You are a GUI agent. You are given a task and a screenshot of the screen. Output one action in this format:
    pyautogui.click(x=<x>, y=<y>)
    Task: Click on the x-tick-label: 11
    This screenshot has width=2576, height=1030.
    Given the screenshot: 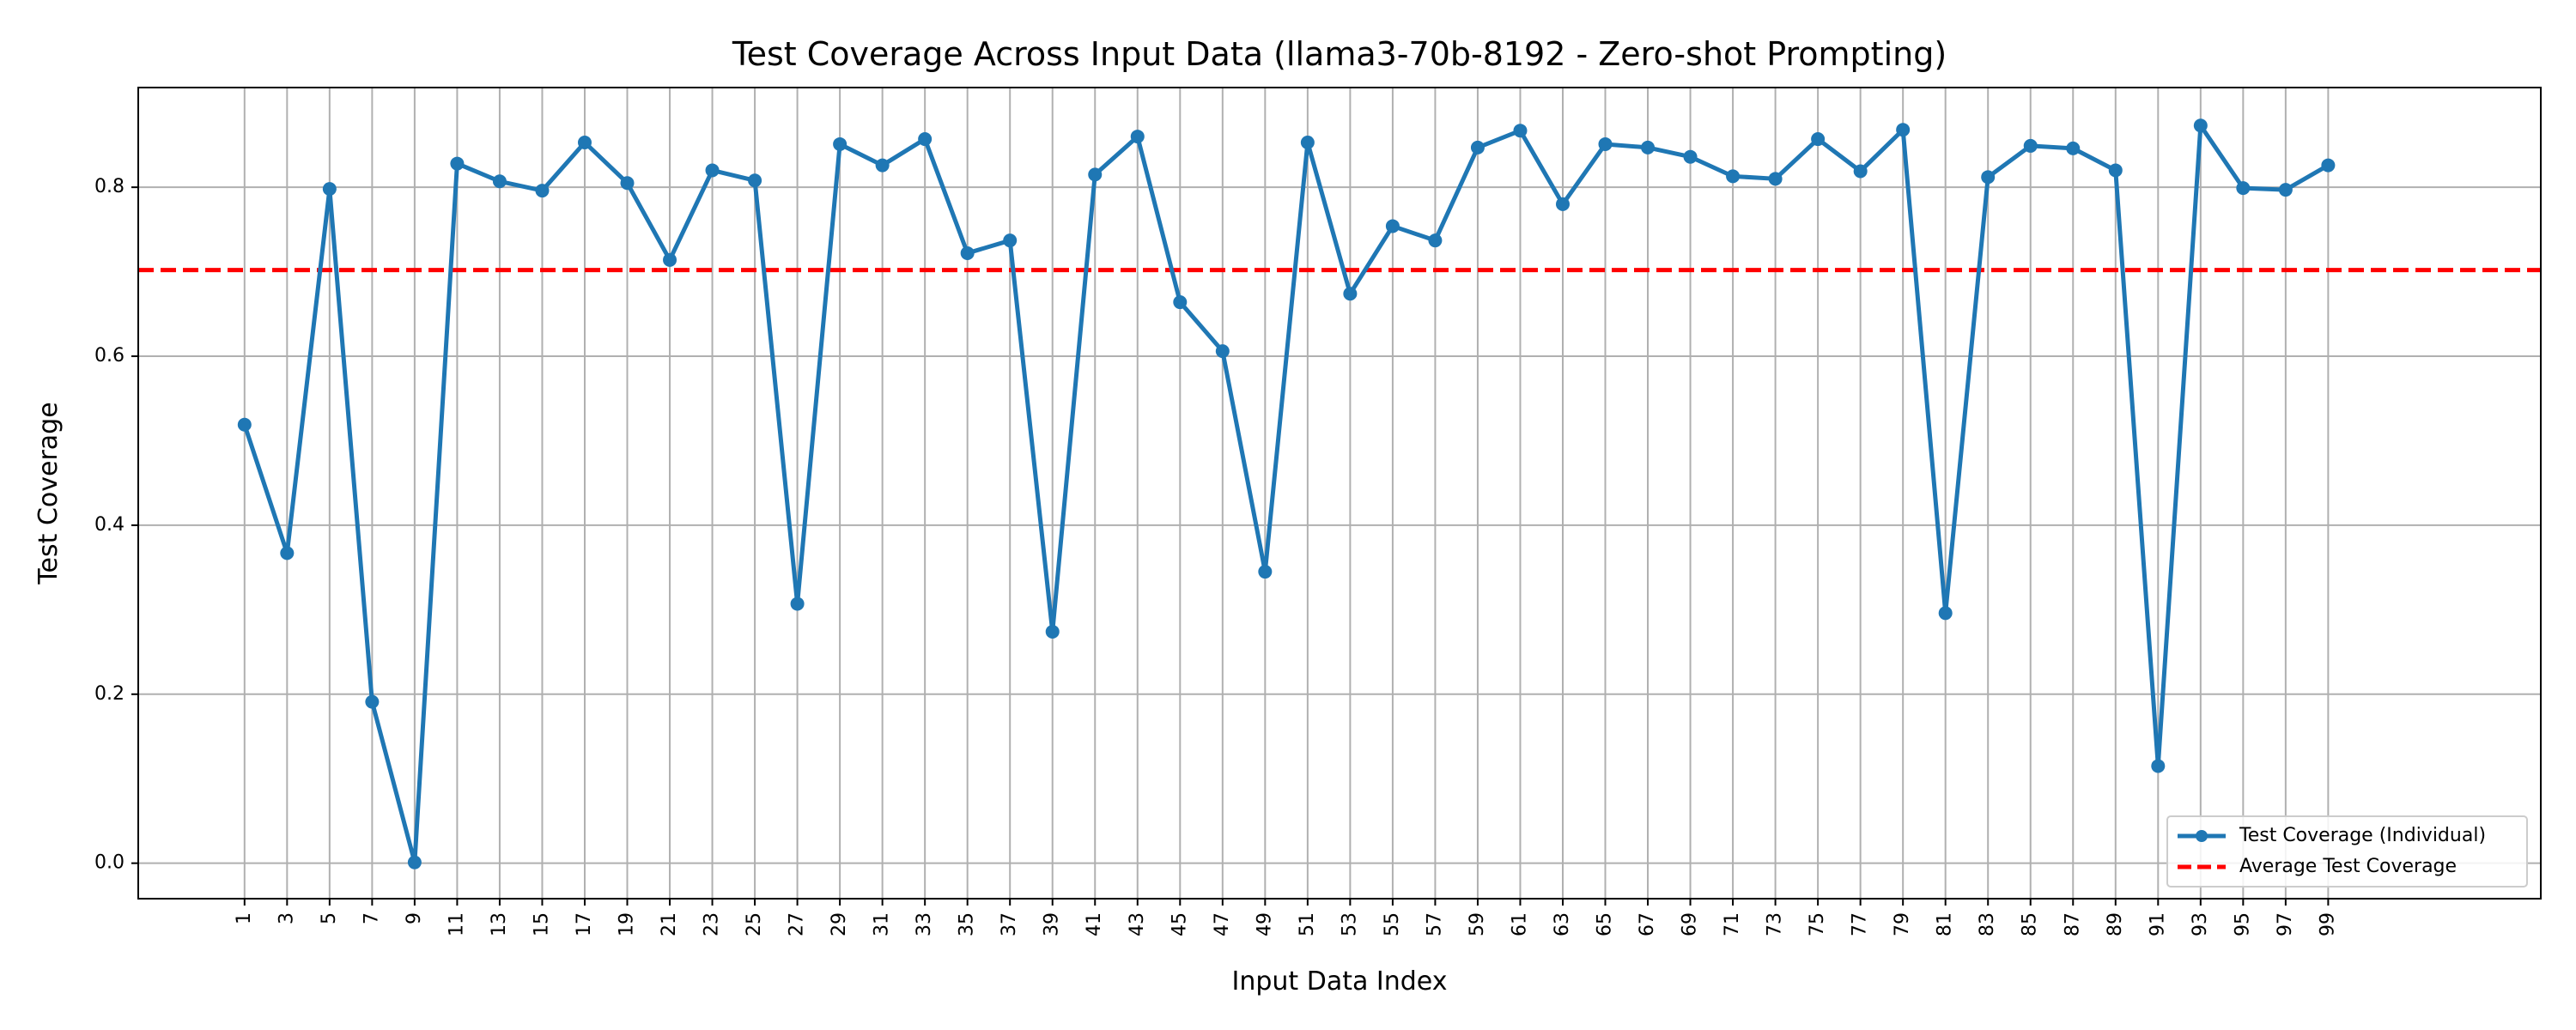 What is the action you would take?
    pyautogui.click(x=457, y=924)
    